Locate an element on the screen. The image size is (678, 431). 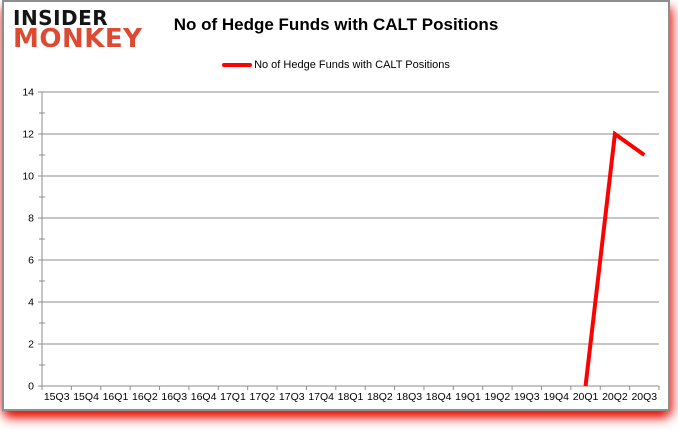
legend-label: No of Hedge Funds with CALT Positions is located at coordinates (352, 65).